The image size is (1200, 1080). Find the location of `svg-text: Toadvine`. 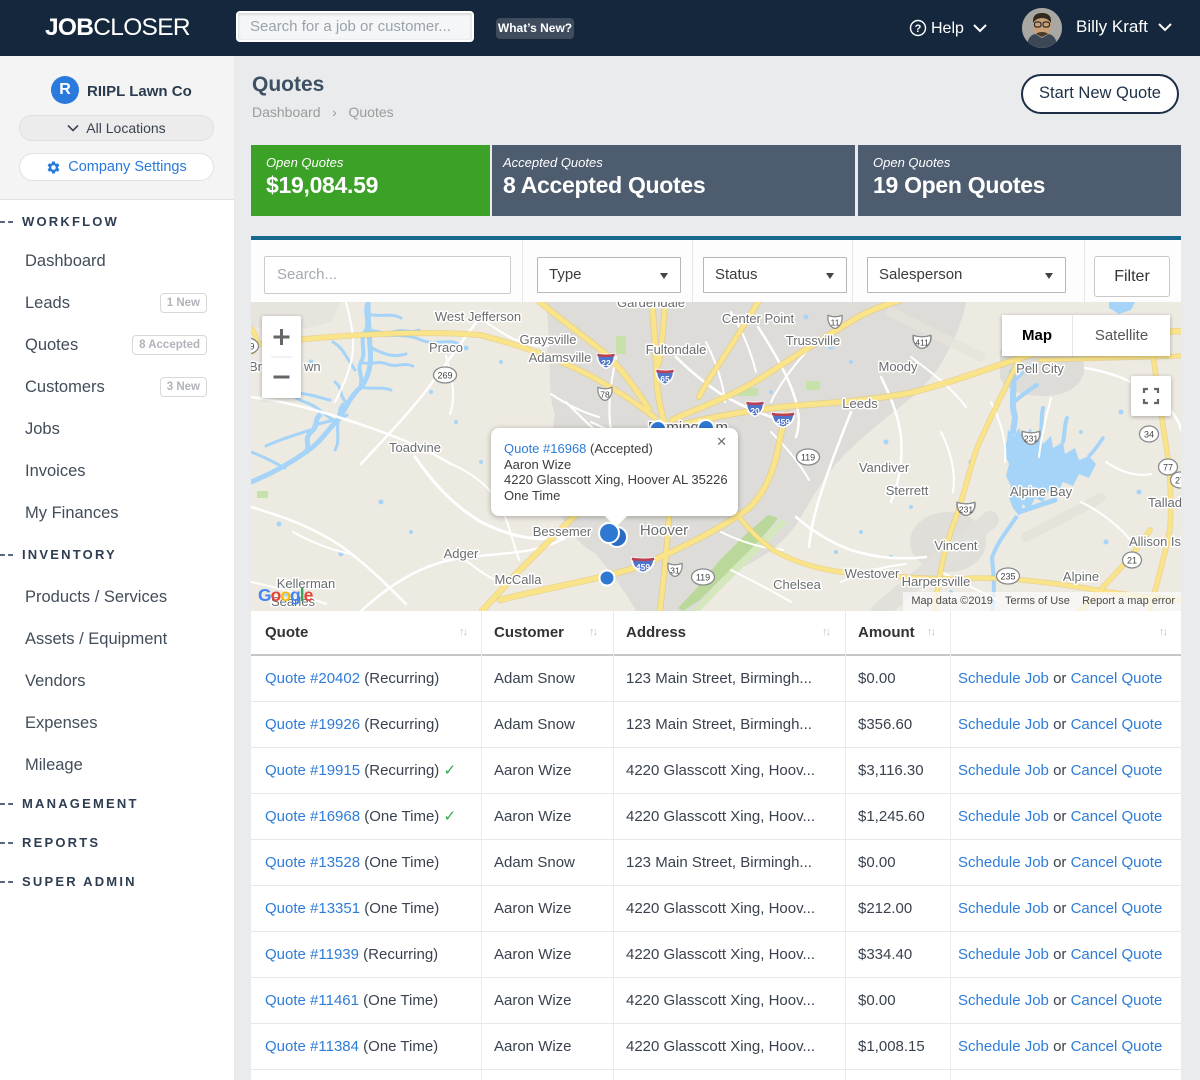

svg-text: Toadvine is located at coordinates (415, 447).